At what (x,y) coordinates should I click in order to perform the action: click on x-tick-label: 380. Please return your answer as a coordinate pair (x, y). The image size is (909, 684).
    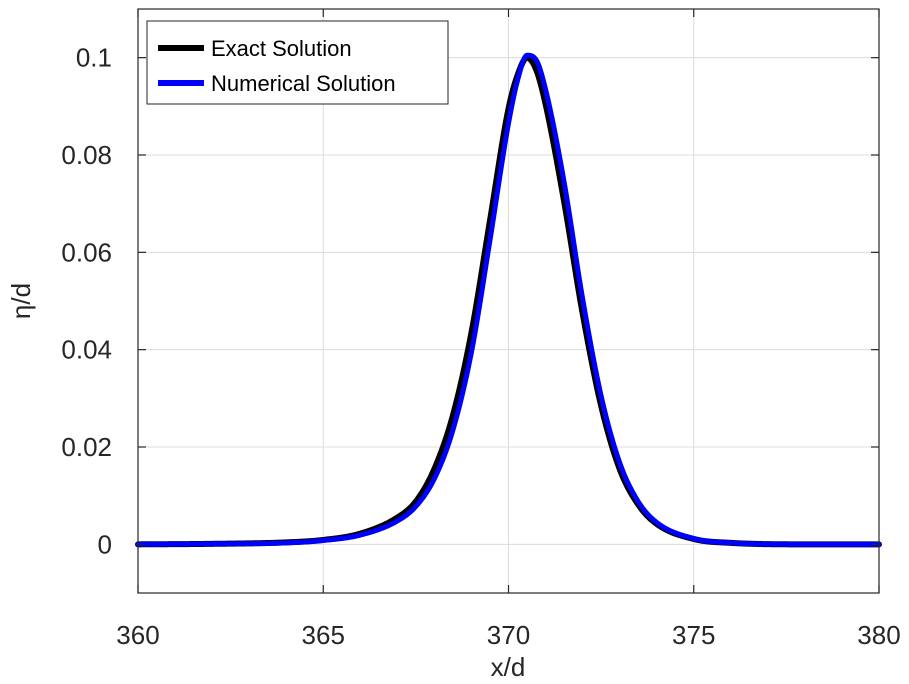
    Looking at the image, I should click on (878, 635).